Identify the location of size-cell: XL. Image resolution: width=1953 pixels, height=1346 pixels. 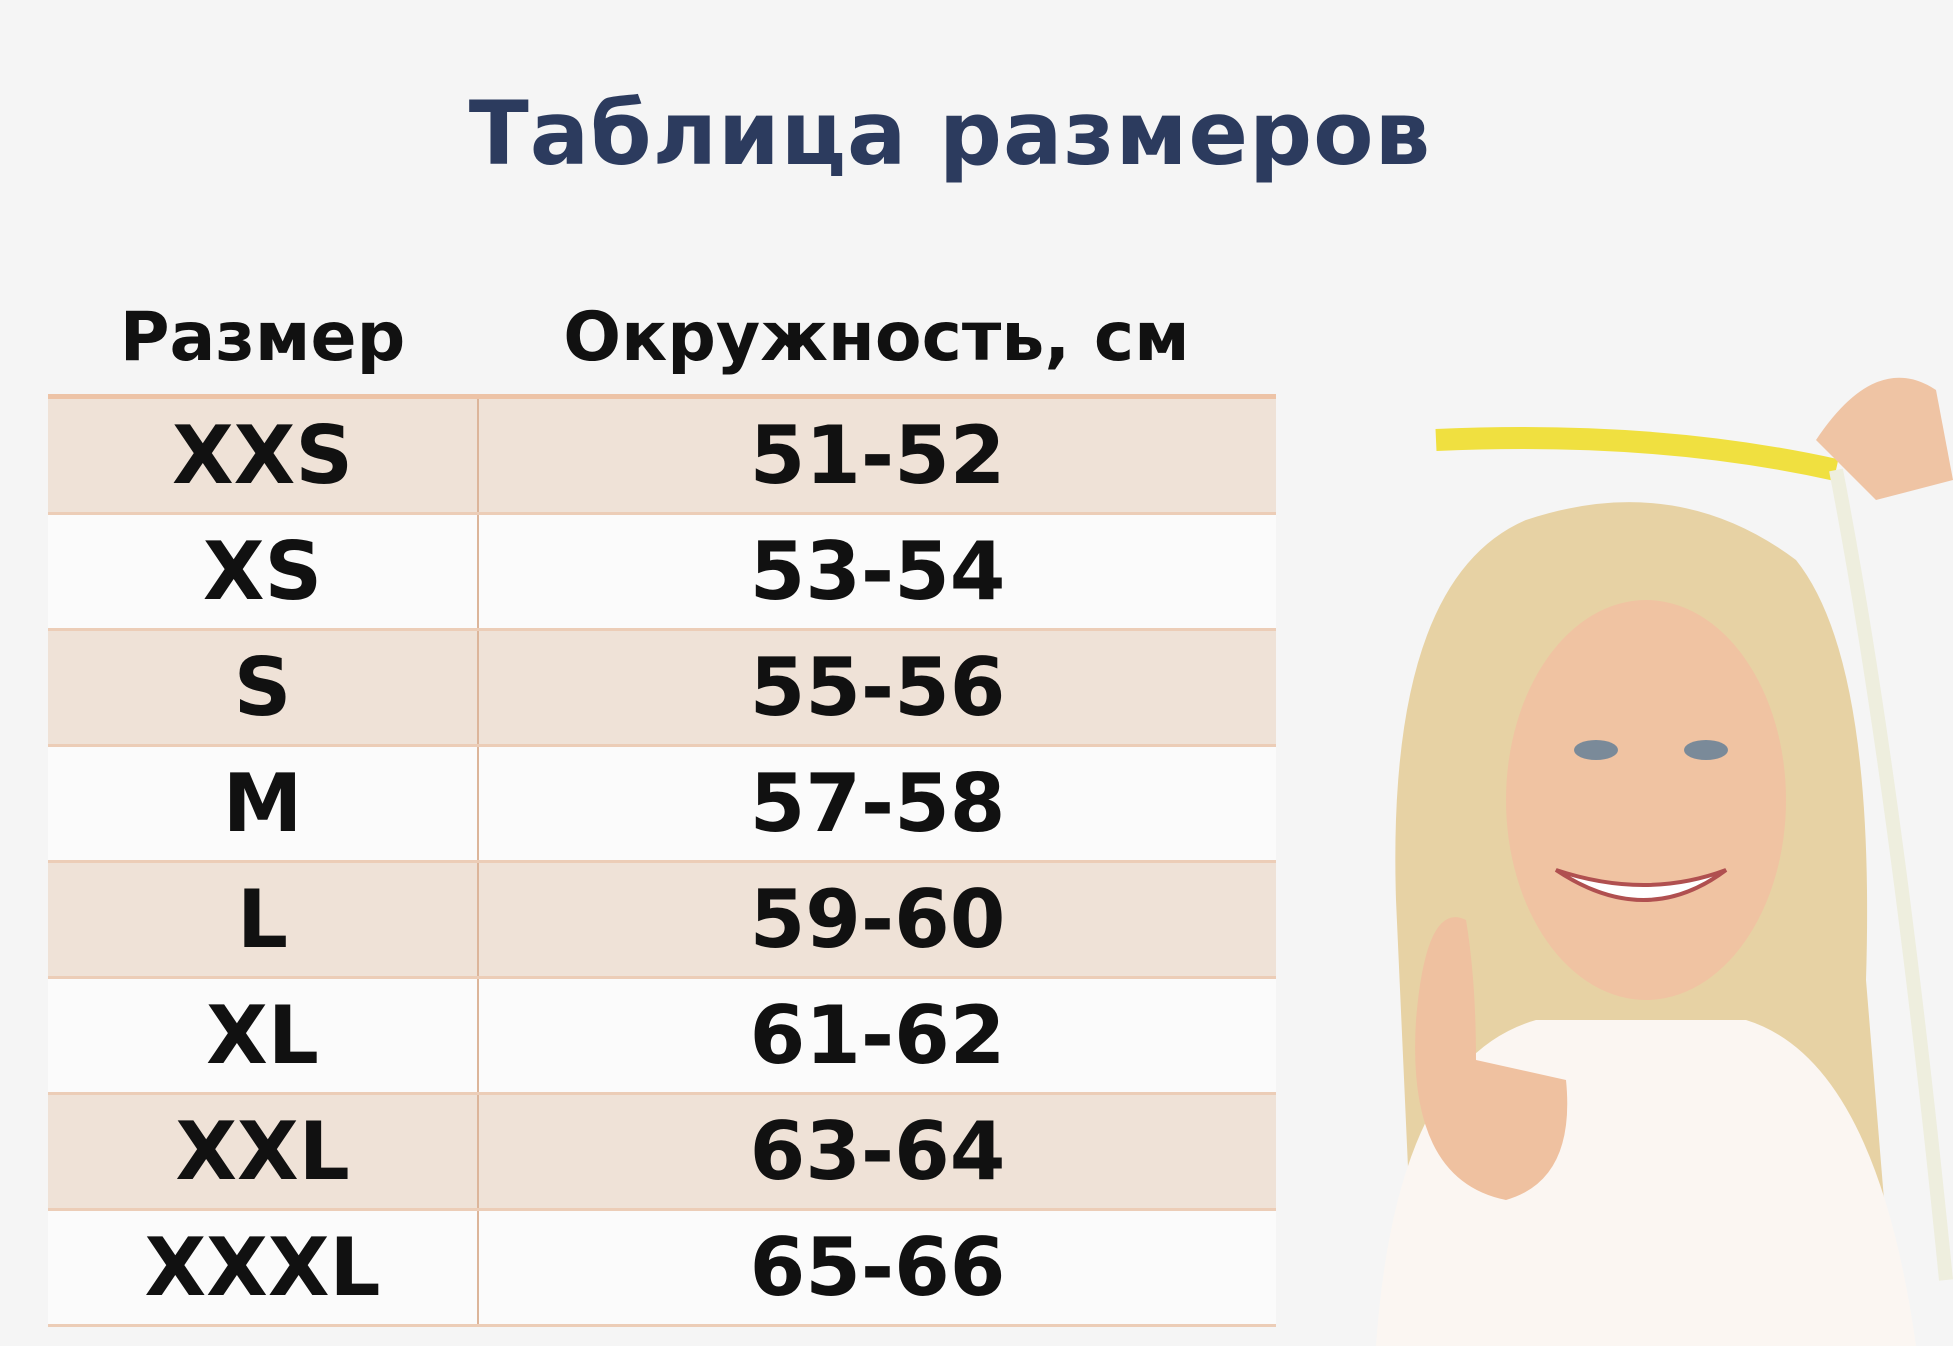
(263, 1035).